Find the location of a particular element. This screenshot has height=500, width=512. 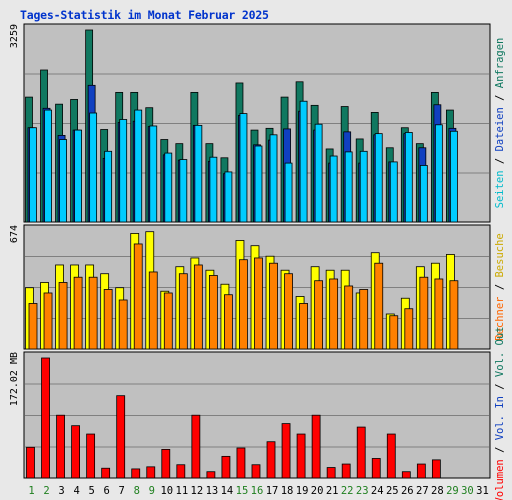

x-tick-label-day-23: 23 is located at coordinates (362, 491).